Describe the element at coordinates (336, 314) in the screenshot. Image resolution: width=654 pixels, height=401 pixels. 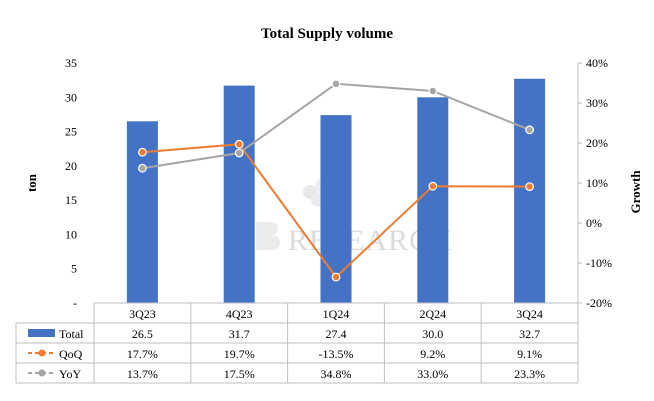
I see `x-tick-label: 1Q24` at that location.